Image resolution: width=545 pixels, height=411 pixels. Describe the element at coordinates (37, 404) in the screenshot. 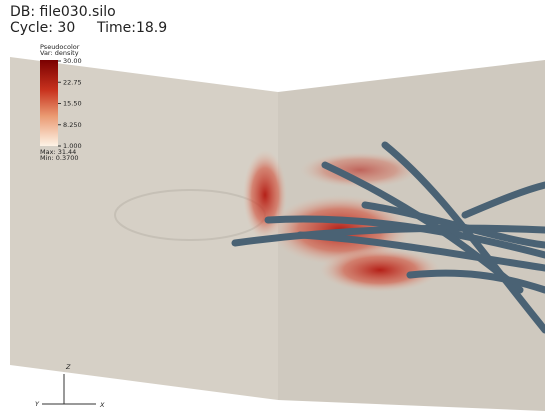

I see `y-label: Y` at that location.